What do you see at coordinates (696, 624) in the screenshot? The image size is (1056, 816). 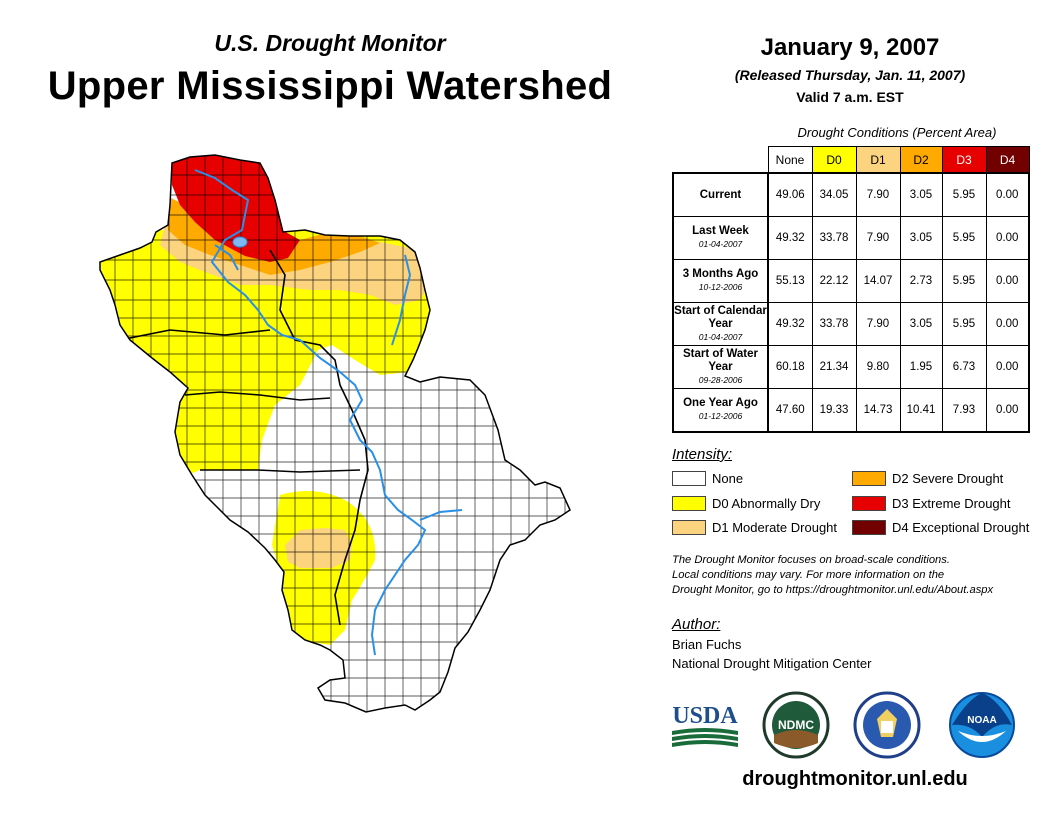 I see `author-heading: Author:` at bounding box center [696, 624].